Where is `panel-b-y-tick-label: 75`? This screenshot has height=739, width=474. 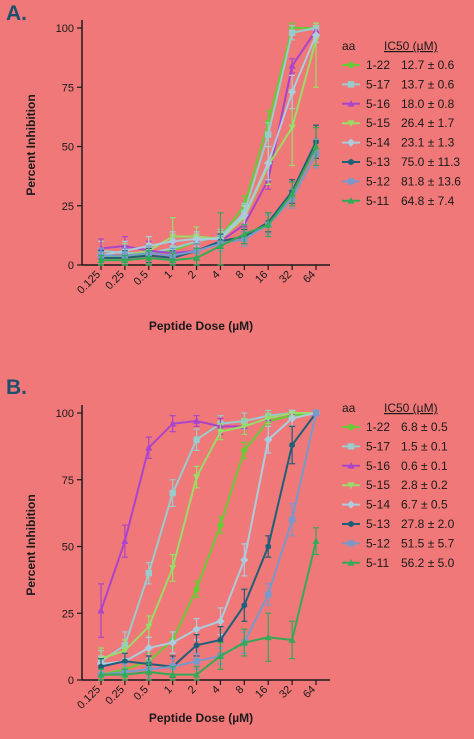 panel-b-y-tick-label: 75 is located at coordinates (68, 481).